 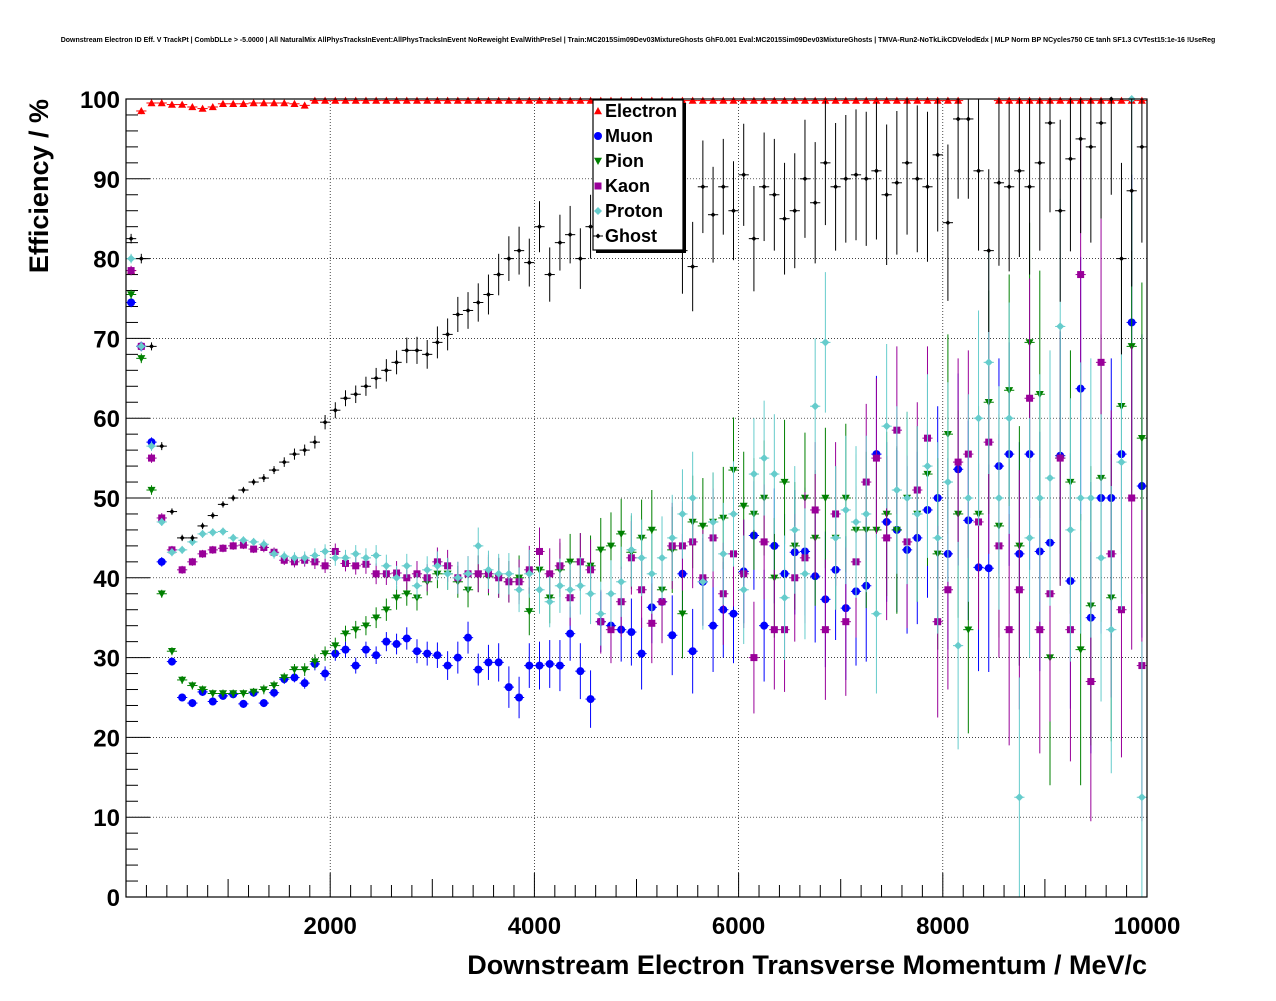 I want to click on y-tick-label: 100, so click(x=100, y=100).